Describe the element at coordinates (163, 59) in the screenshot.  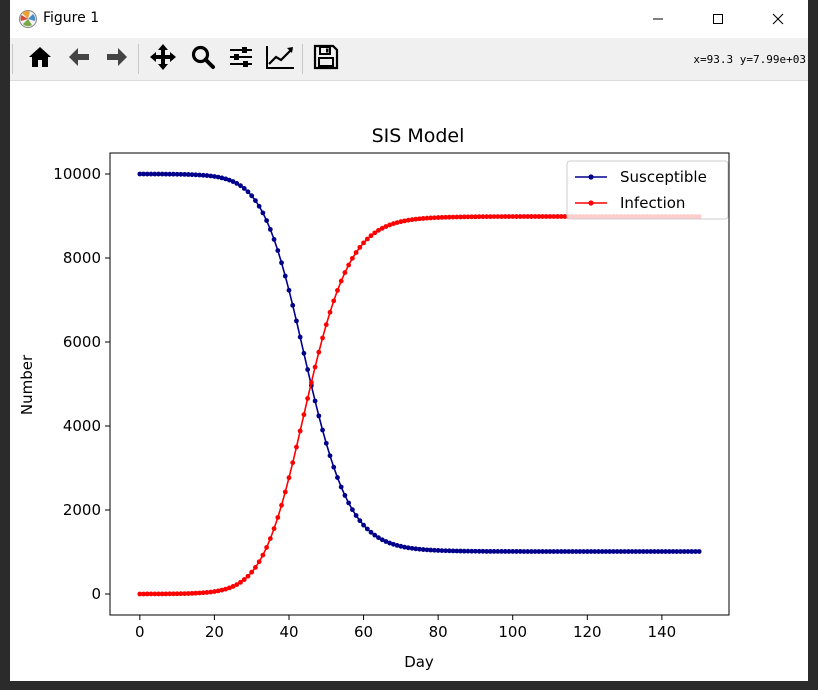
I see `pan-button` at that location.